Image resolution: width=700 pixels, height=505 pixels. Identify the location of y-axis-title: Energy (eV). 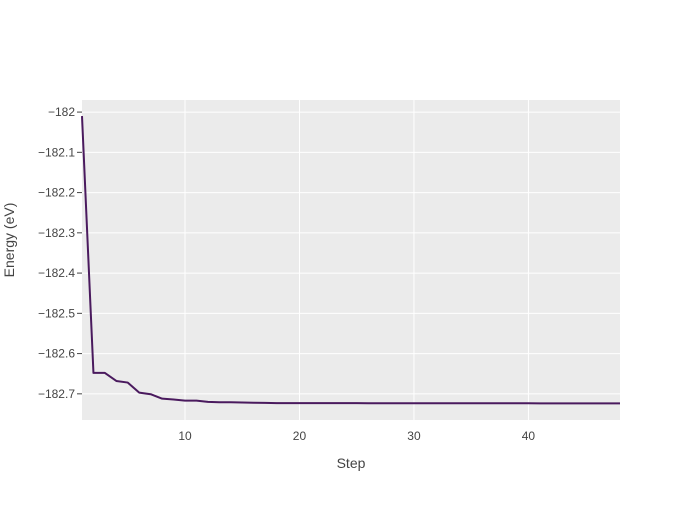
(9, 240).